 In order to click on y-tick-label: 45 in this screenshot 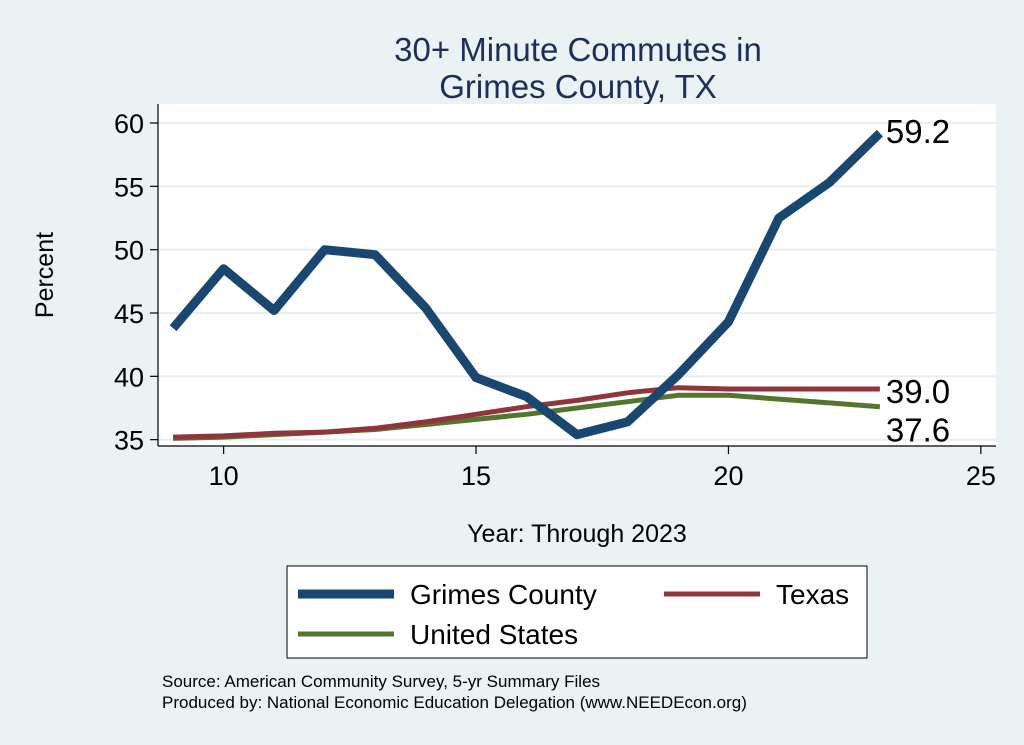, I will do `click(129, 314)`.